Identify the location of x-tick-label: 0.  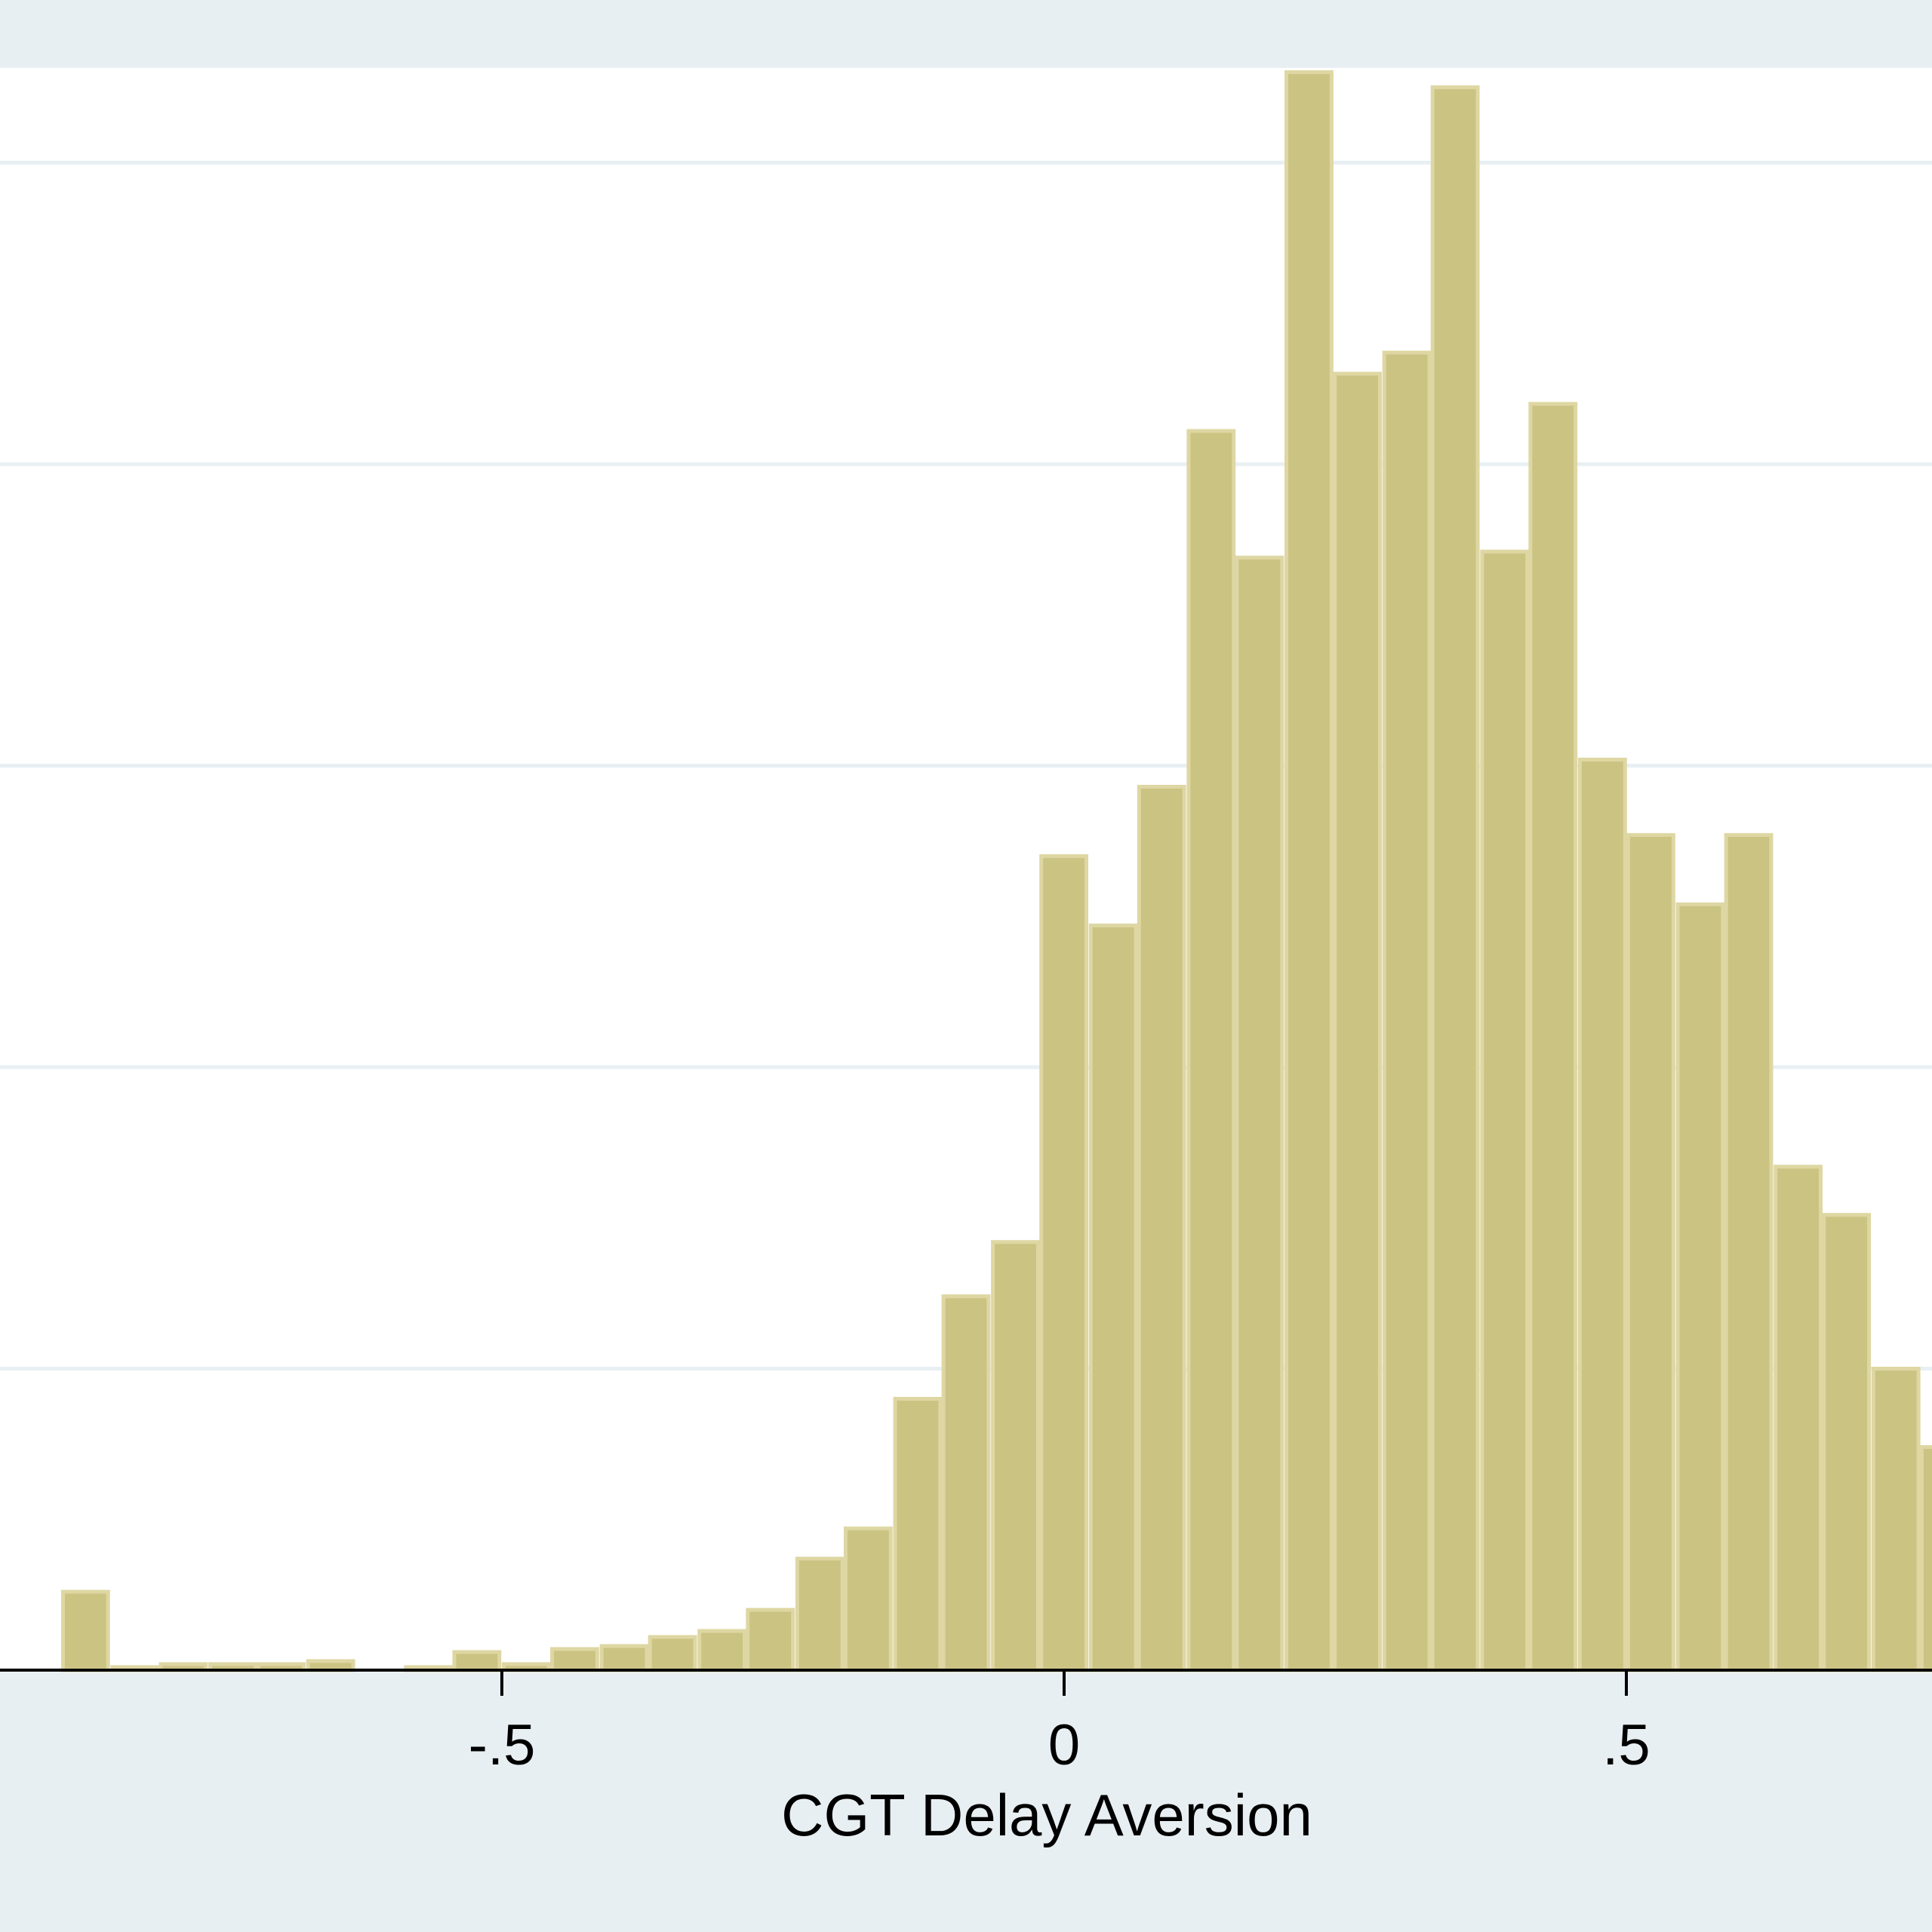
(1064, 1745).